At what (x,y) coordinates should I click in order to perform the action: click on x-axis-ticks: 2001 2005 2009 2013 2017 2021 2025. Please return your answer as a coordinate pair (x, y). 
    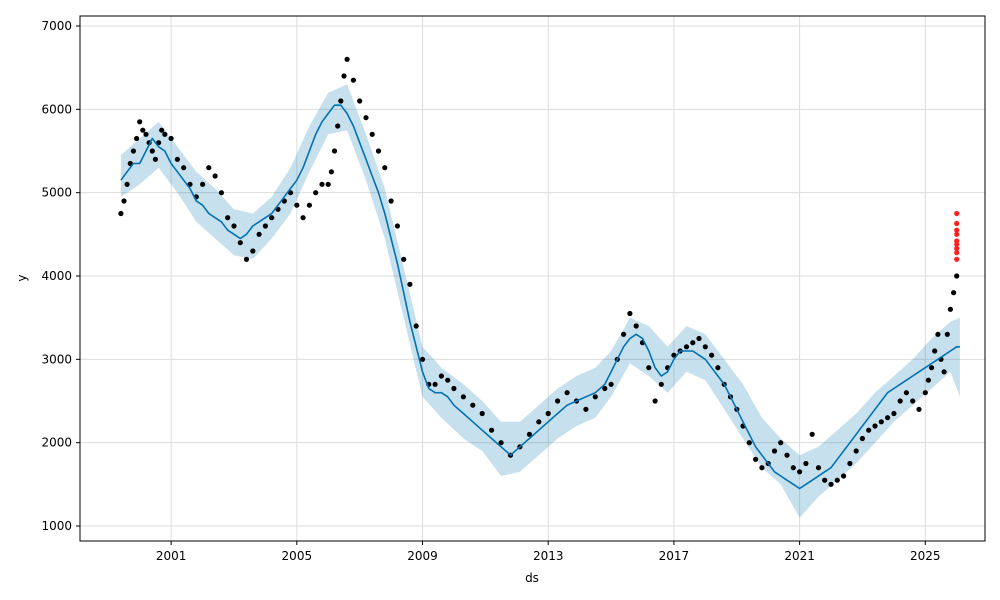
    Looking at the image, I should click on (548, 552).